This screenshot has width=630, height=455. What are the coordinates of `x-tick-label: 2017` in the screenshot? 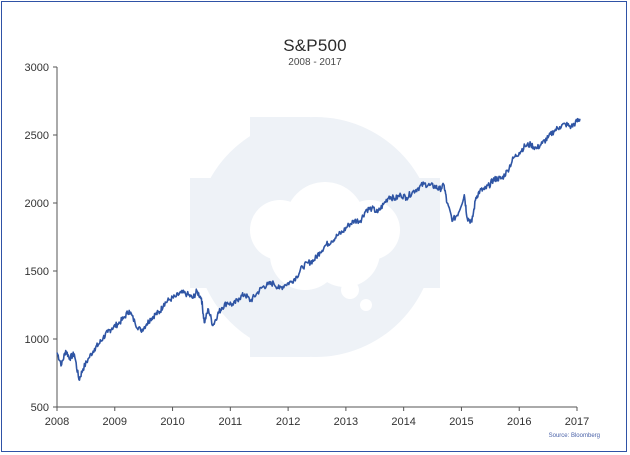 It's located at (577, 422).